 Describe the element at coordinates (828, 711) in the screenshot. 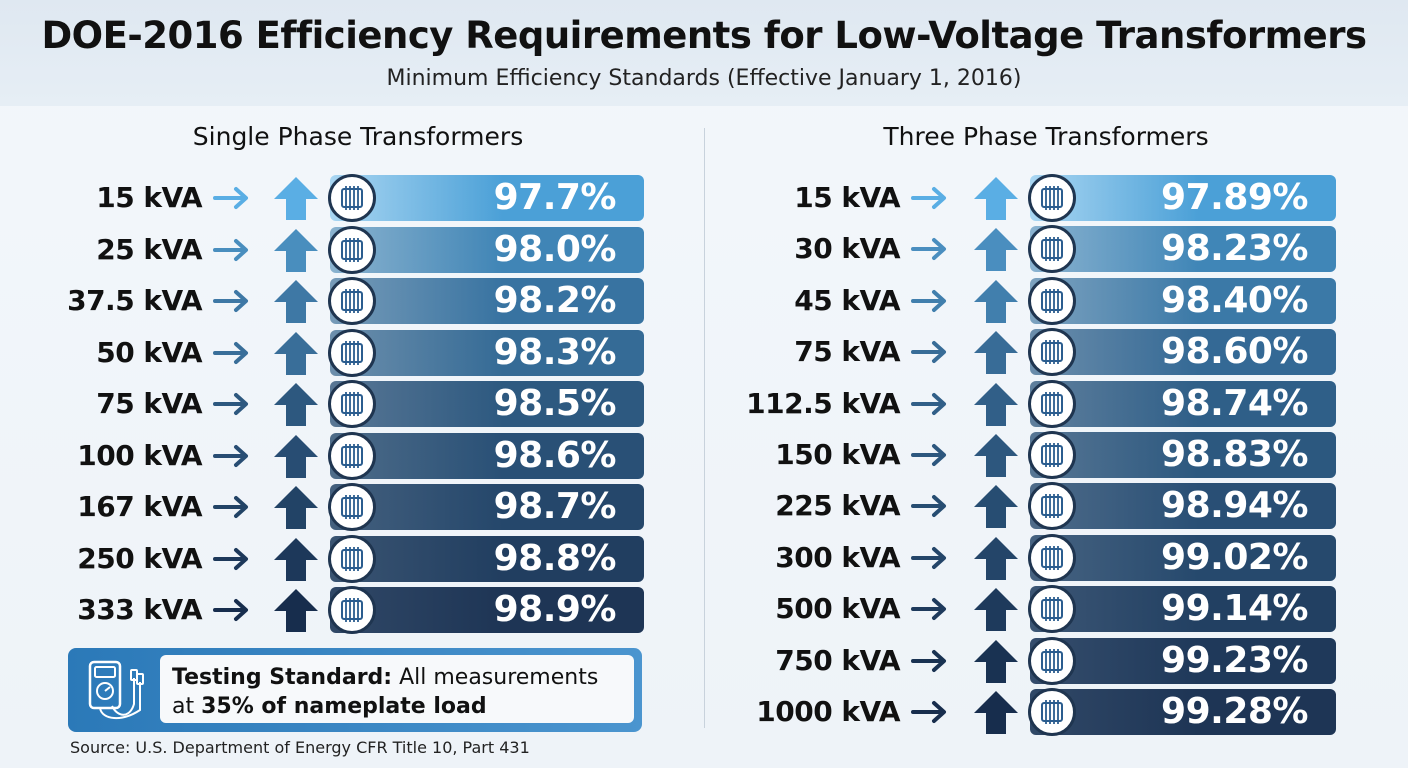

I see `category-label: 1000 kVA` at that location.